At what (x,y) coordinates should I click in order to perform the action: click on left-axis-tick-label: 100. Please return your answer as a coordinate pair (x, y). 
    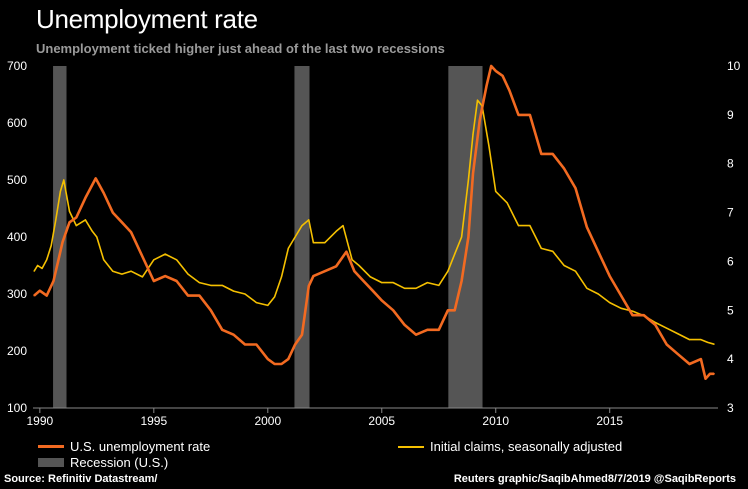
    Looking at the image, I should click on (17, 408).